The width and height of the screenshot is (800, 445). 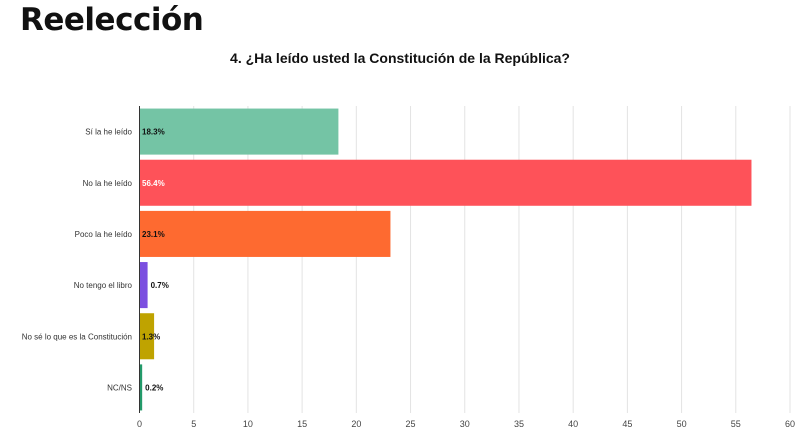 I want to click on category-label: No la he leído, so click(x=108, y=183).